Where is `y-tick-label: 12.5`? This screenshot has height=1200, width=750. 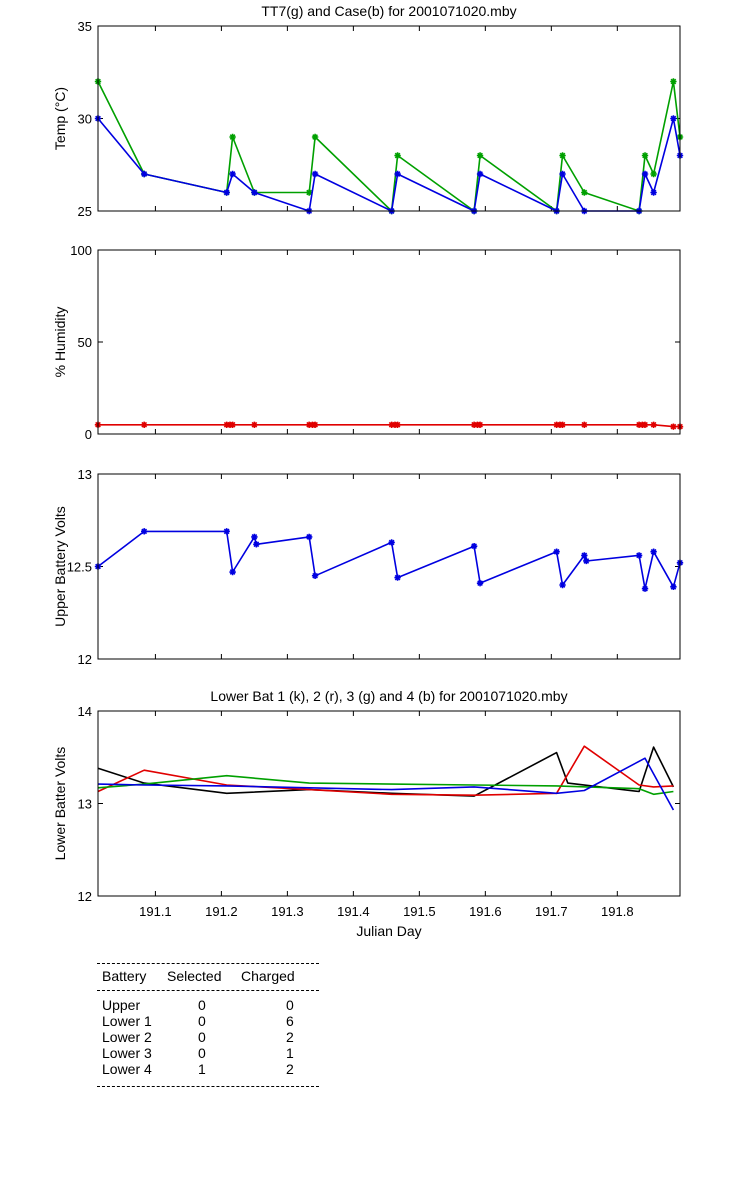 y-tick-label: 12.5 is located at coordinates (79, 567).